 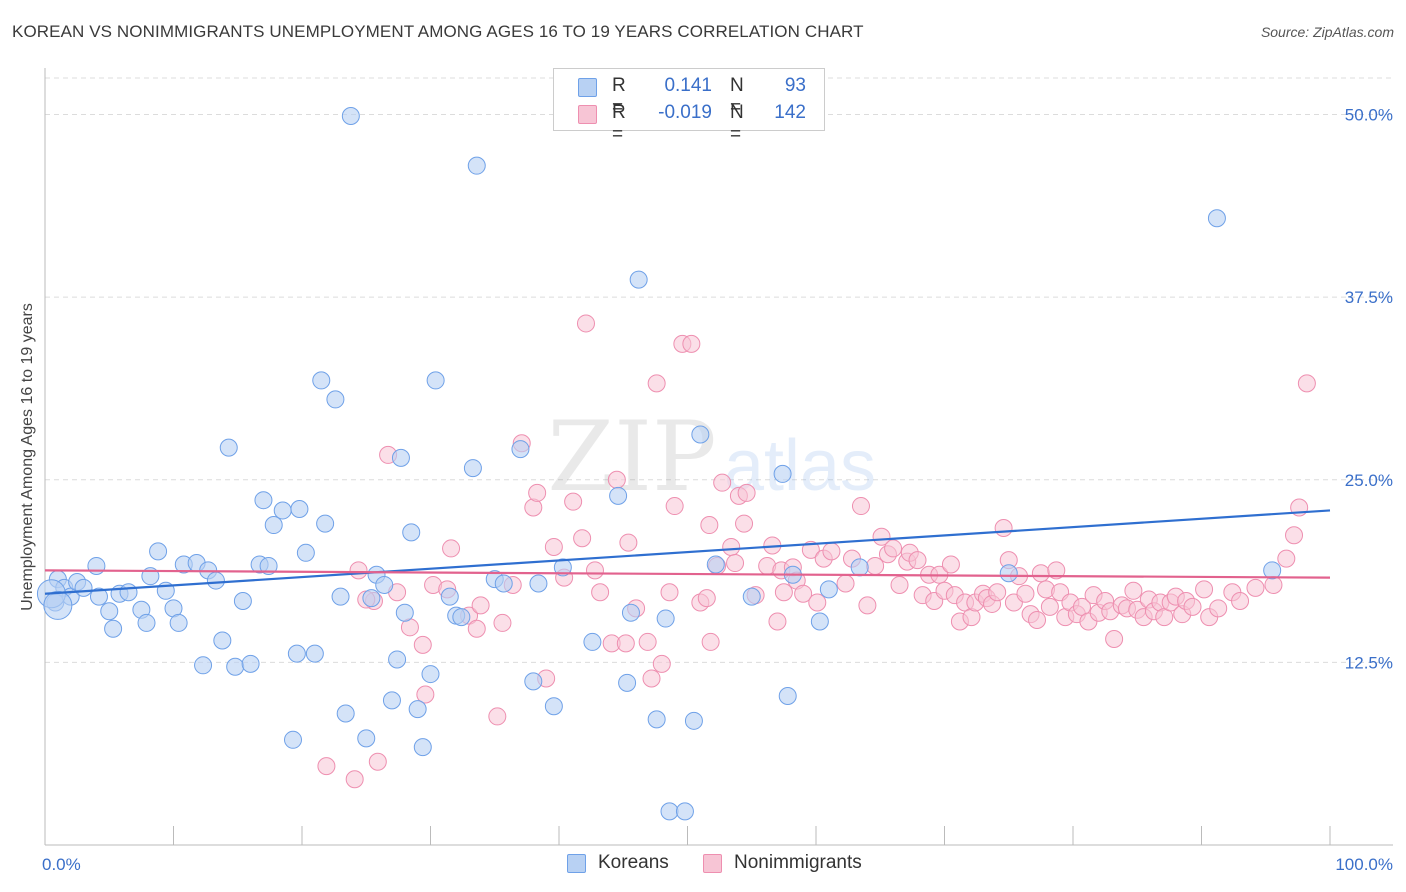 I want to click on legend-r-label: R =, so click(x=619, y=96).